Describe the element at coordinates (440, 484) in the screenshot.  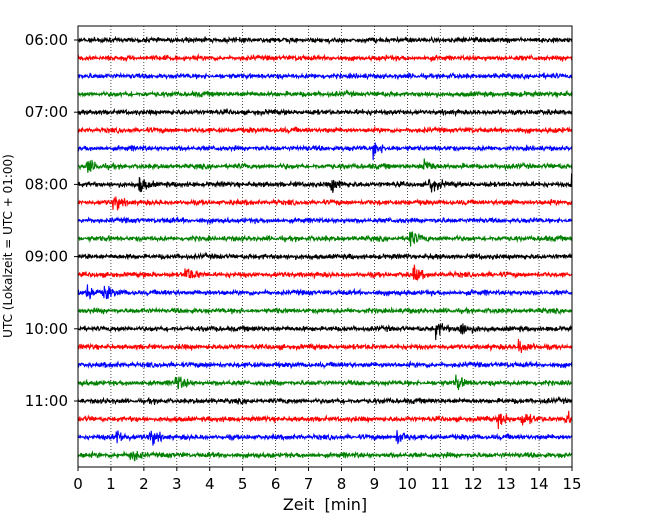
I see `x-tick-label: 11` at that location.